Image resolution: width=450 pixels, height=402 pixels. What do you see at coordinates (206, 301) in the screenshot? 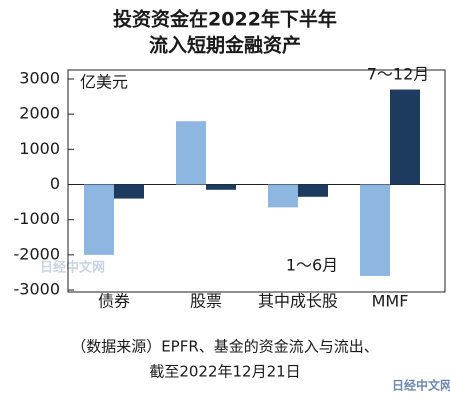
I see `x-tick-label: 股票` at bounding box center [206, 301].